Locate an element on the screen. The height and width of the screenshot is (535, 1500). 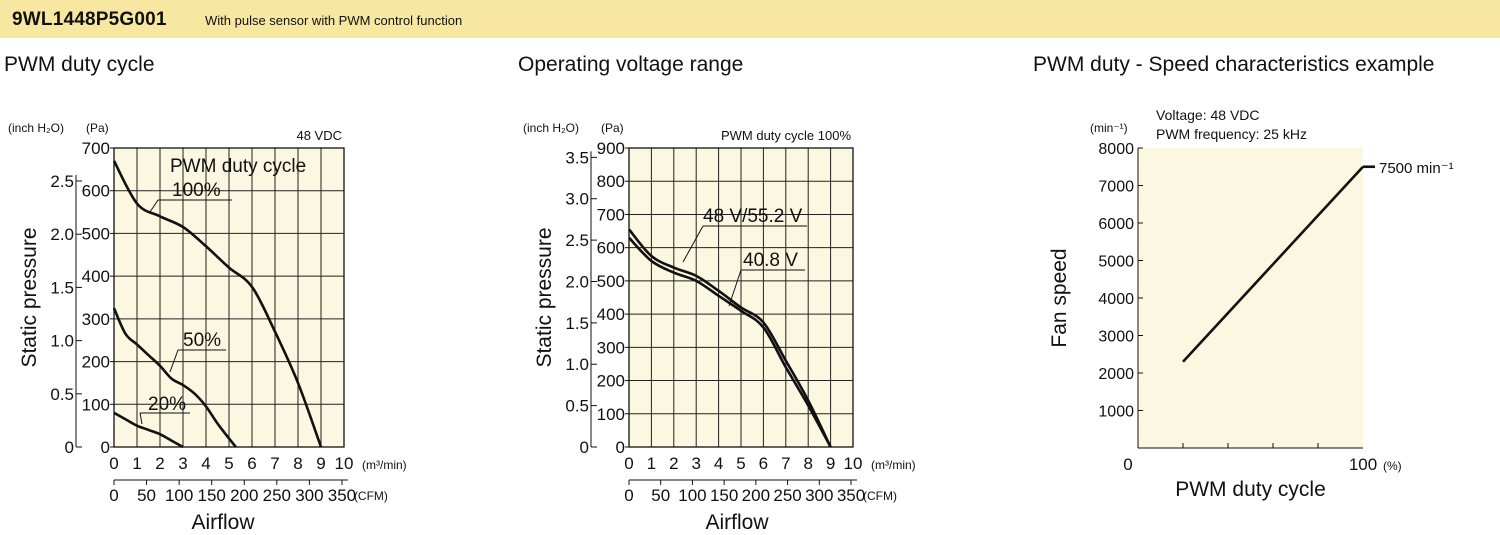
chart3-x-axis-label: PWM duty cycle is located at coordinates (1250, 489).